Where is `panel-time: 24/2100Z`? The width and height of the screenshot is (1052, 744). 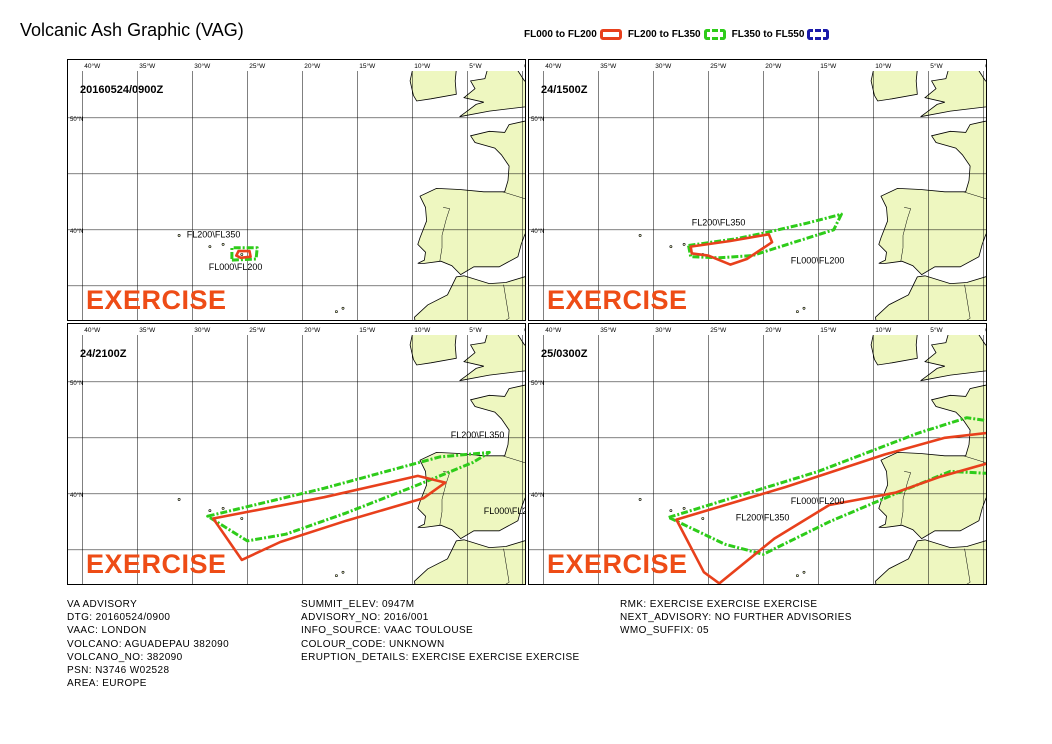 panel-time: 24/2100Z is located at coordinates (103, 354).